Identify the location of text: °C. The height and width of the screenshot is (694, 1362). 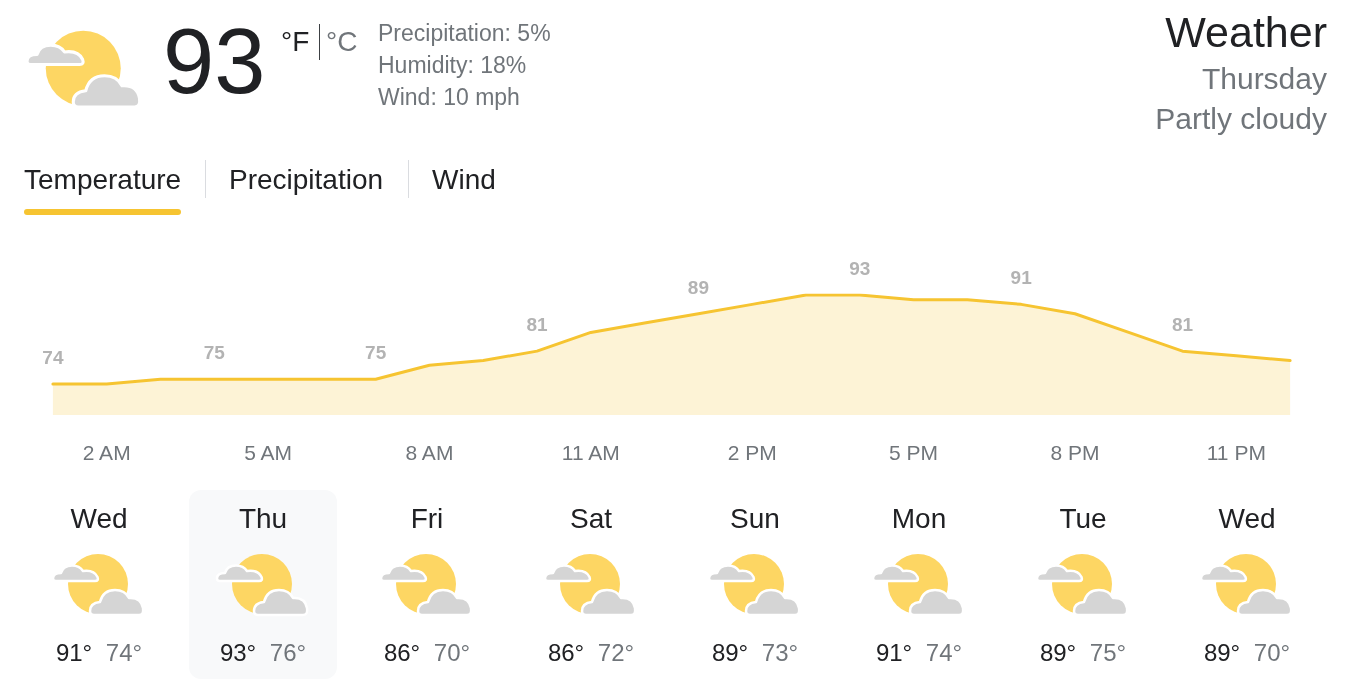
(342, 41).